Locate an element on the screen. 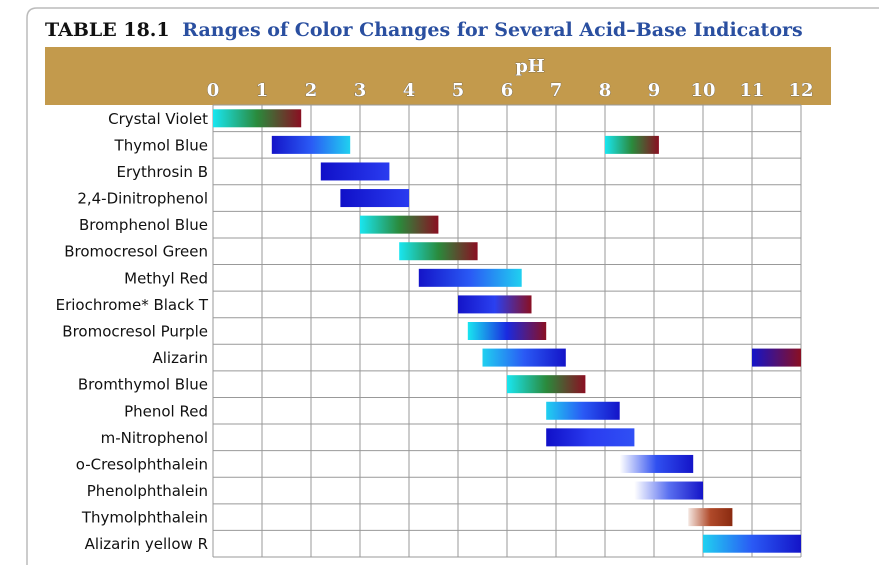  x-tick-label: 9 is located at coordinates (654, 90).